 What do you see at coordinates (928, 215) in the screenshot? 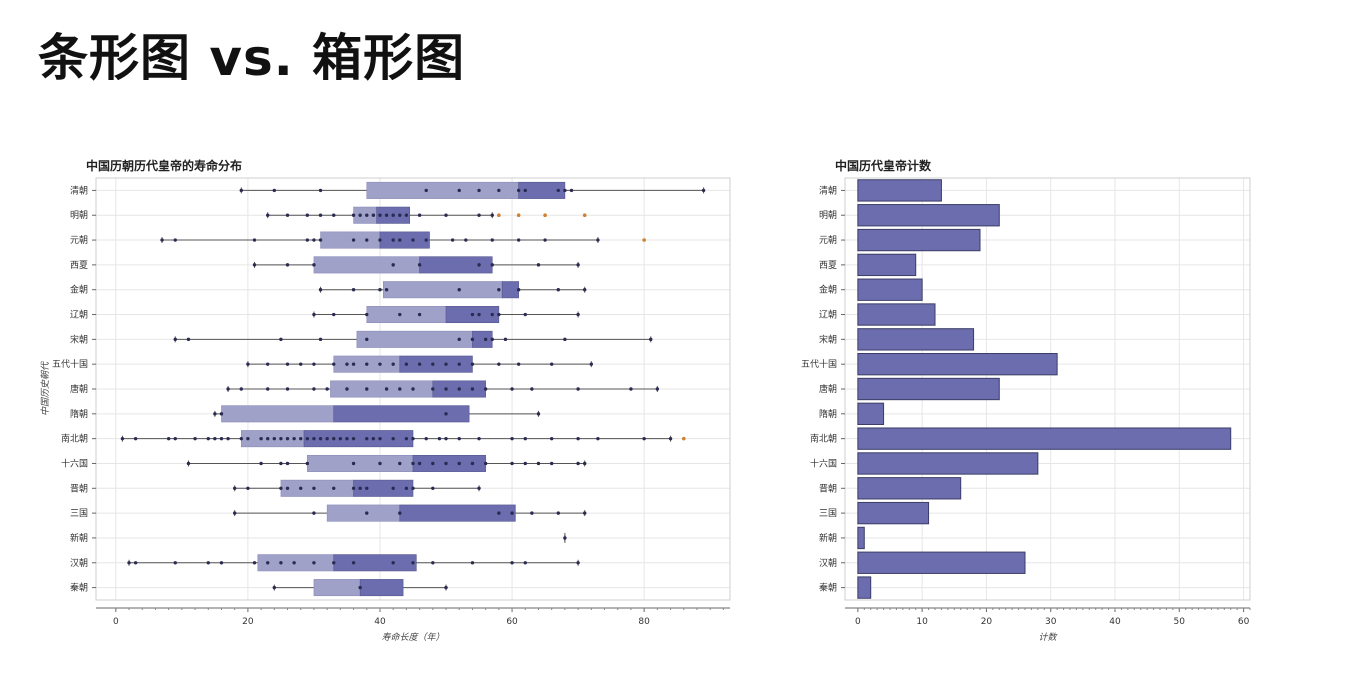
I see `bar-明朝` at bounding box center [928, 215].